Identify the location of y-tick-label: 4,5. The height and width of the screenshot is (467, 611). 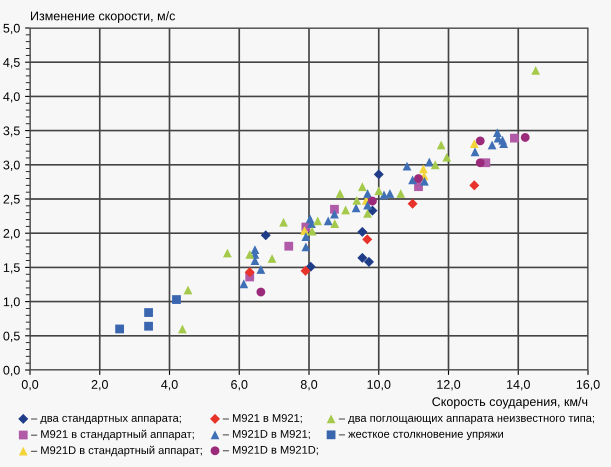
(11, 63).